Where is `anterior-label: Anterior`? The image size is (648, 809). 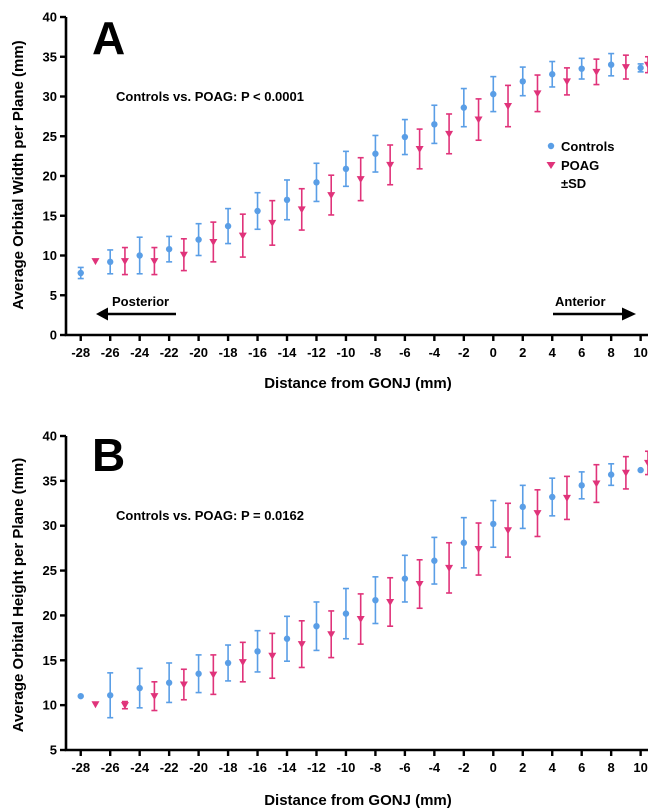
anterior-label: Anterior is located at coordinates (580, 301).